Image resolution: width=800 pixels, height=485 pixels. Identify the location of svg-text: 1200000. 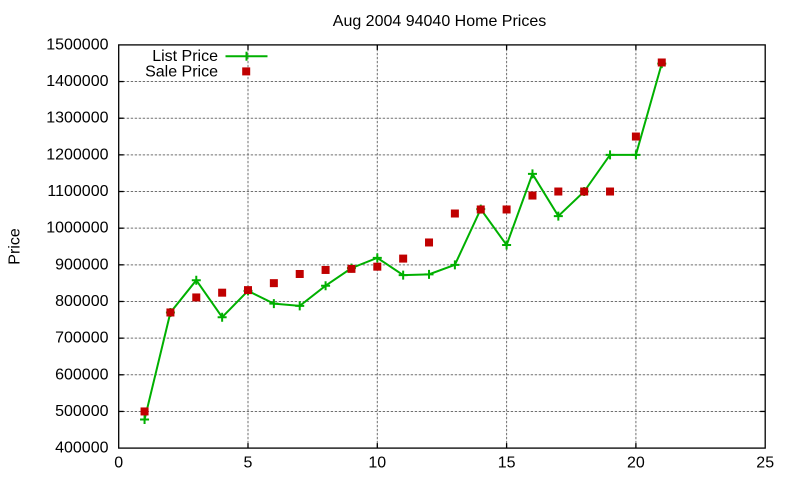
(77, 154).